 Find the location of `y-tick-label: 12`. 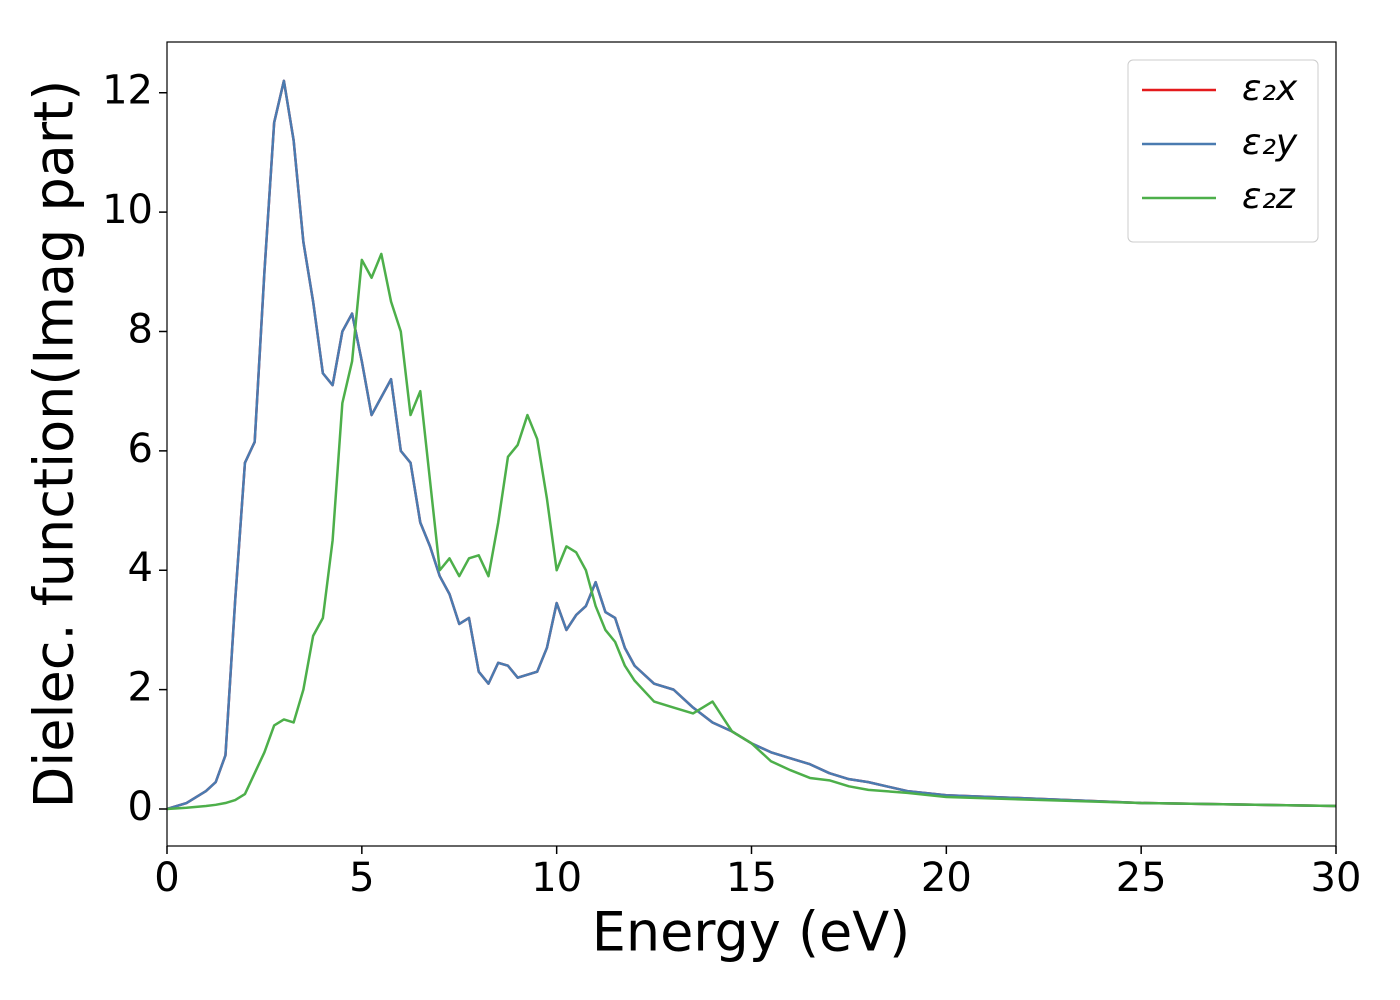

y-tick-label: 12 is located at coordinates (127, 91).